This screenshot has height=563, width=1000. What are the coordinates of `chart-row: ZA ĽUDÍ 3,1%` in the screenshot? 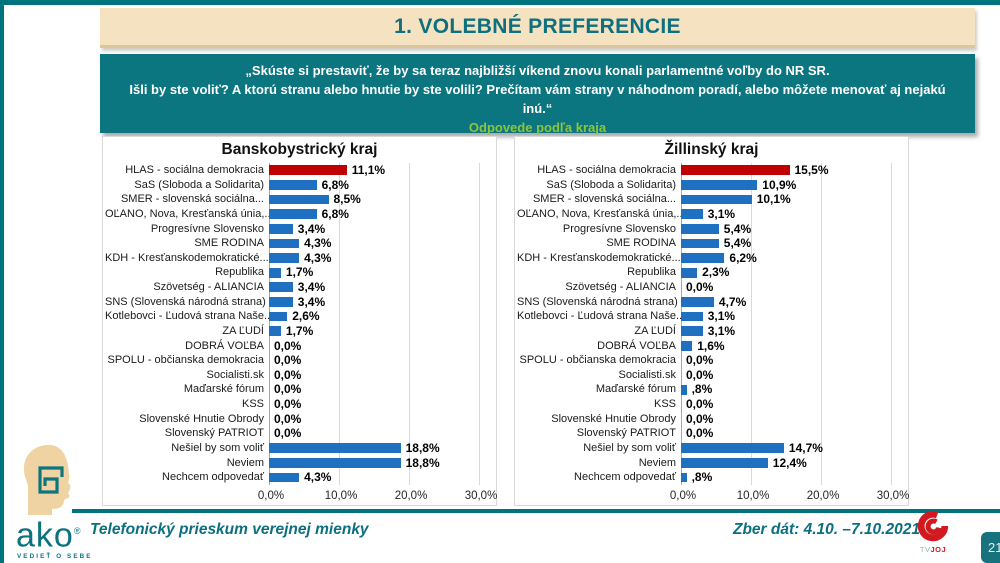 It's located at (712, 331).